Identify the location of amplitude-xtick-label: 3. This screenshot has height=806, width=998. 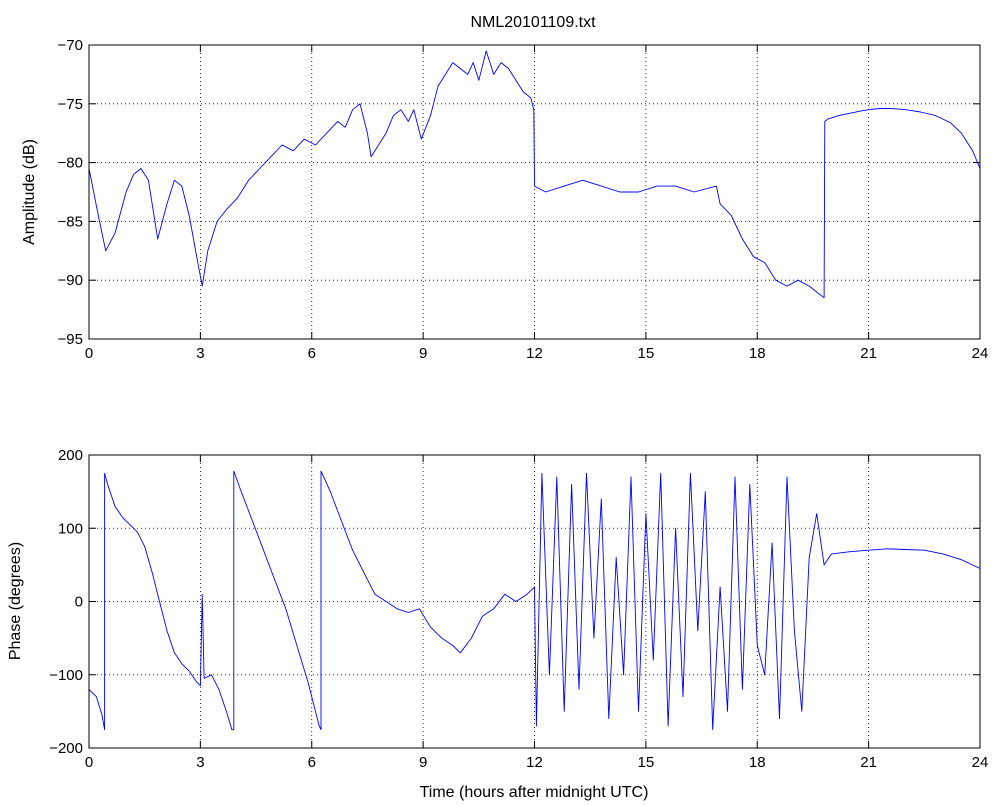
(200, 353).